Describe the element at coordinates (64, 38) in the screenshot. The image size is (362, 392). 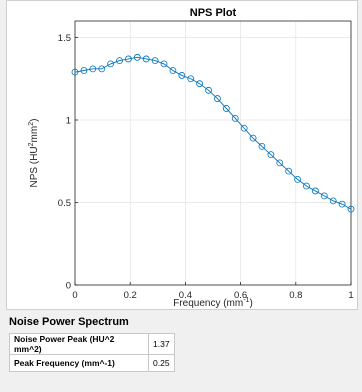
I see `y-tick-label: 1.5` at that location.